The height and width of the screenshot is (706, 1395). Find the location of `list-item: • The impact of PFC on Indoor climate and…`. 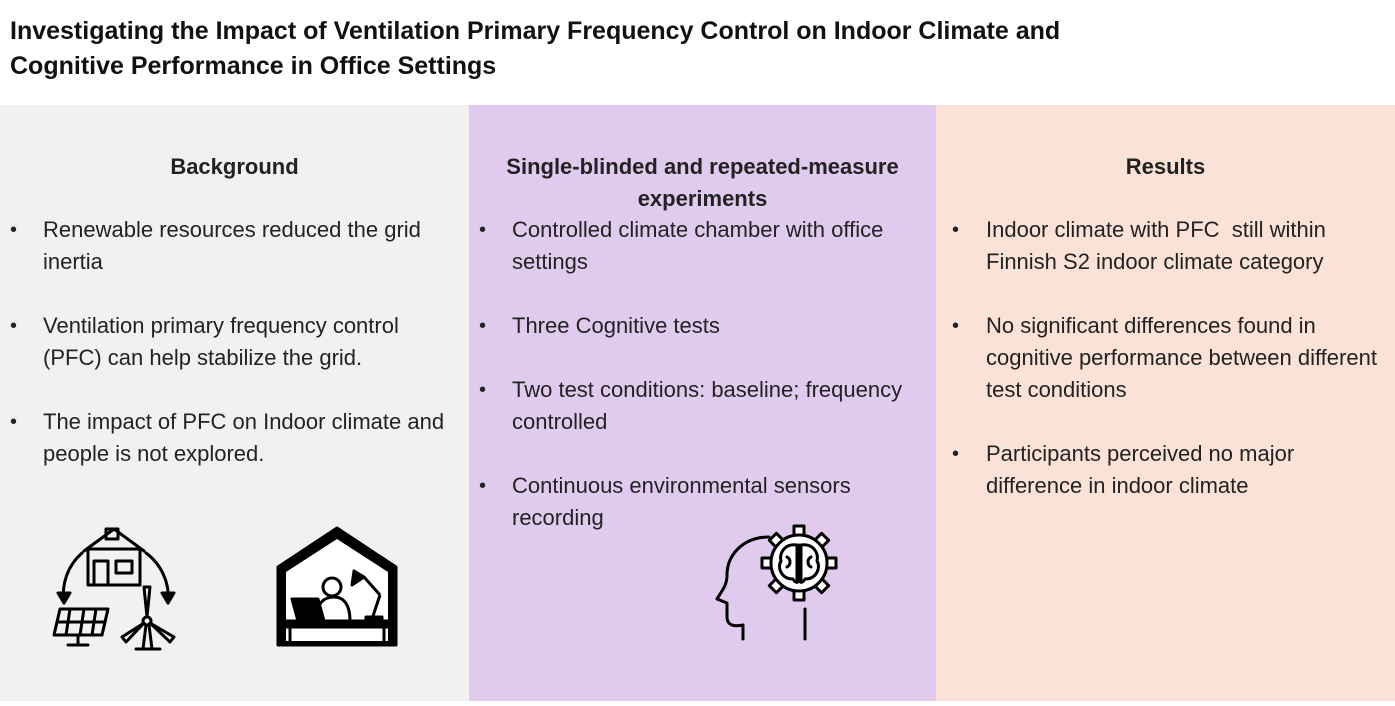

list-item: • The impact of PFC on Indoor climate and… is located at coordinates (234, 438).